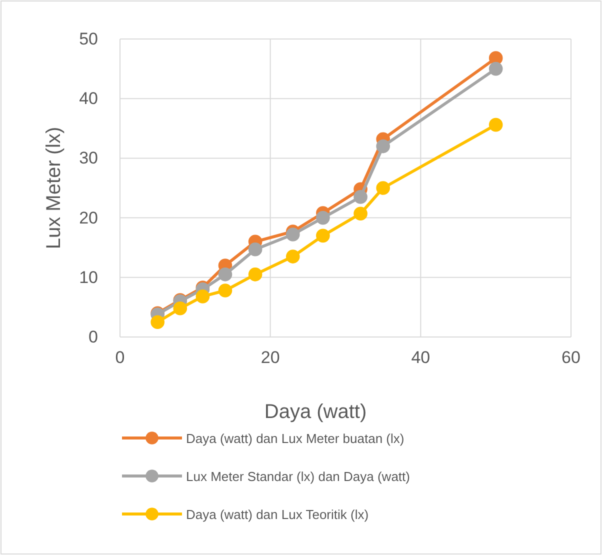  I want to click on y-tick-label: 20, so click(88, 218).